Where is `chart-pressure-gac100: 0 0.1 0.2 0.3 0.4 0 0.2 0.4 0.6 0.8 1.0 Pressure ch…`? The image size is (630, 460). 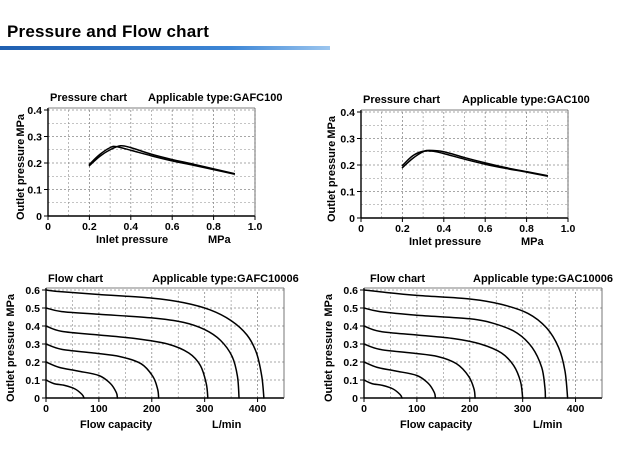
chart-pressure-gac100: 0 0.1 0.2 0.3 0.4 0 0.2 0.4 0.6 0.8 1.0 Pressure ch… is located at coordinates (458, 171).